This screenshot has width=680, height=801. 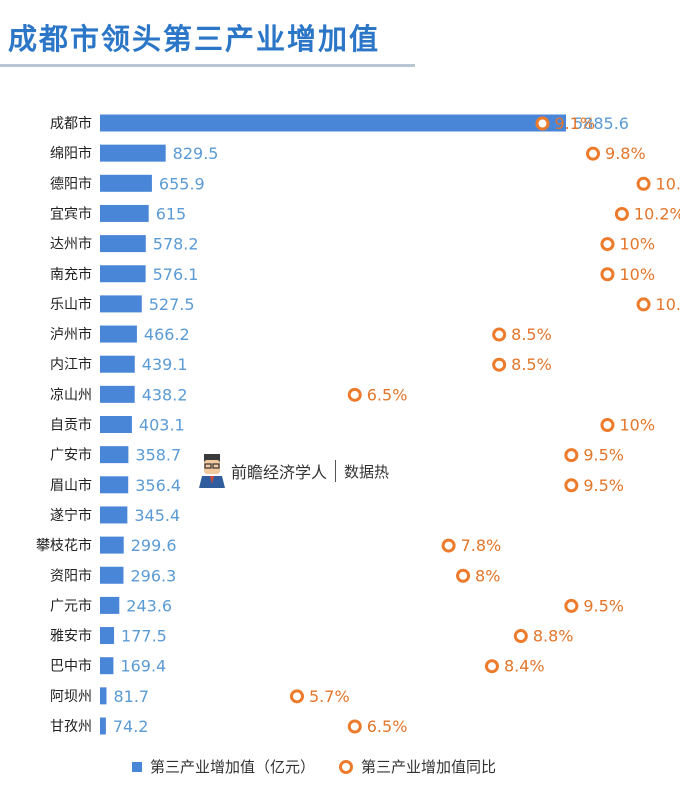 What do you see at coordinates (137, 766) in the screenshot?
I see `bar-swatch-icon` at bounding box center [137, 766].